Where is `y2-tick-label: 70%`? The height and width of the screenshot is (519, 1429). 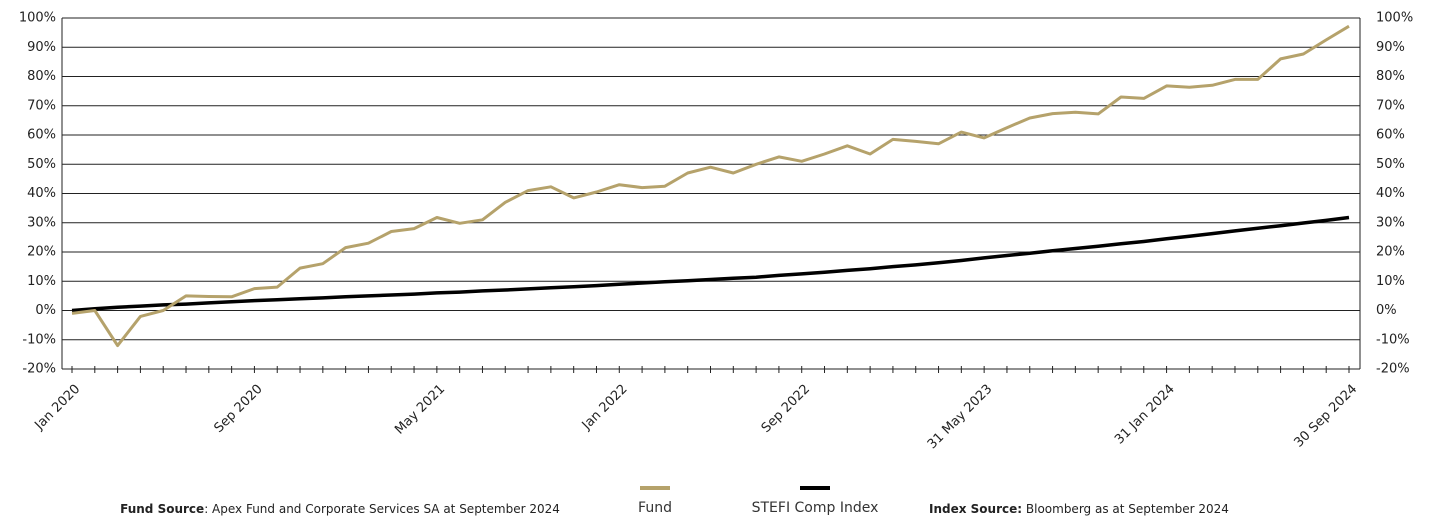 y2-tick-label: 70% is located at coordinates (1390, 105).